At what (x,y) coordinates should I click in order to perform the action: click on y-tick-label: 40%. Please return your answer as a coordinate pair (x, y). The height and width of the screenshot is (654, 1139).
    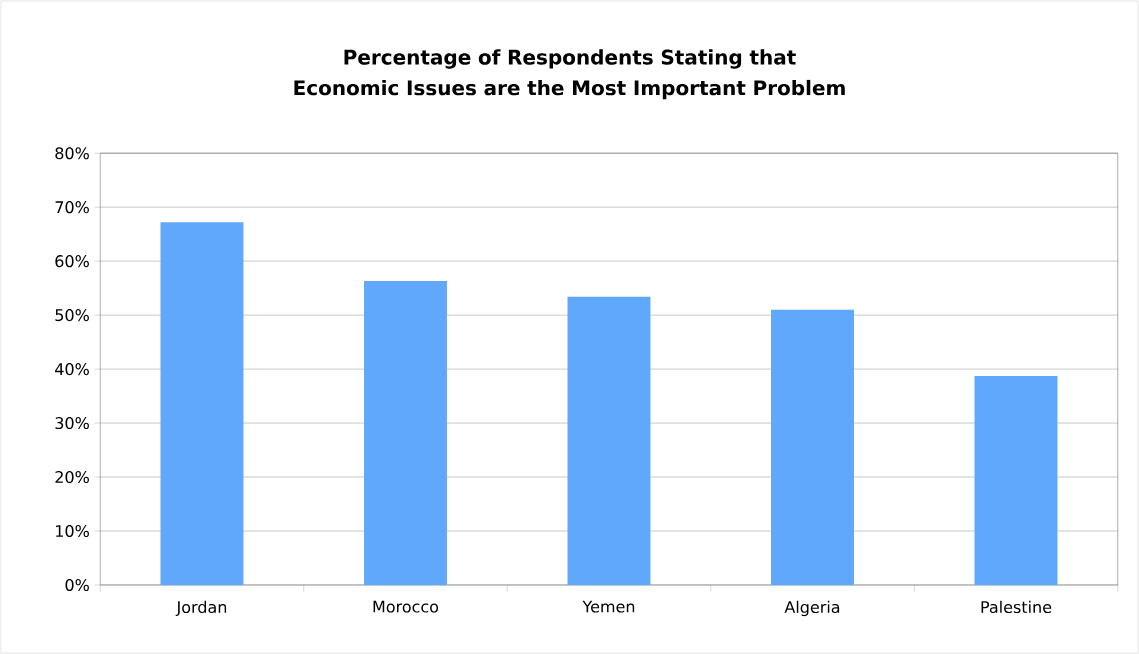
    Looking at the image, I should click on (72, 369).